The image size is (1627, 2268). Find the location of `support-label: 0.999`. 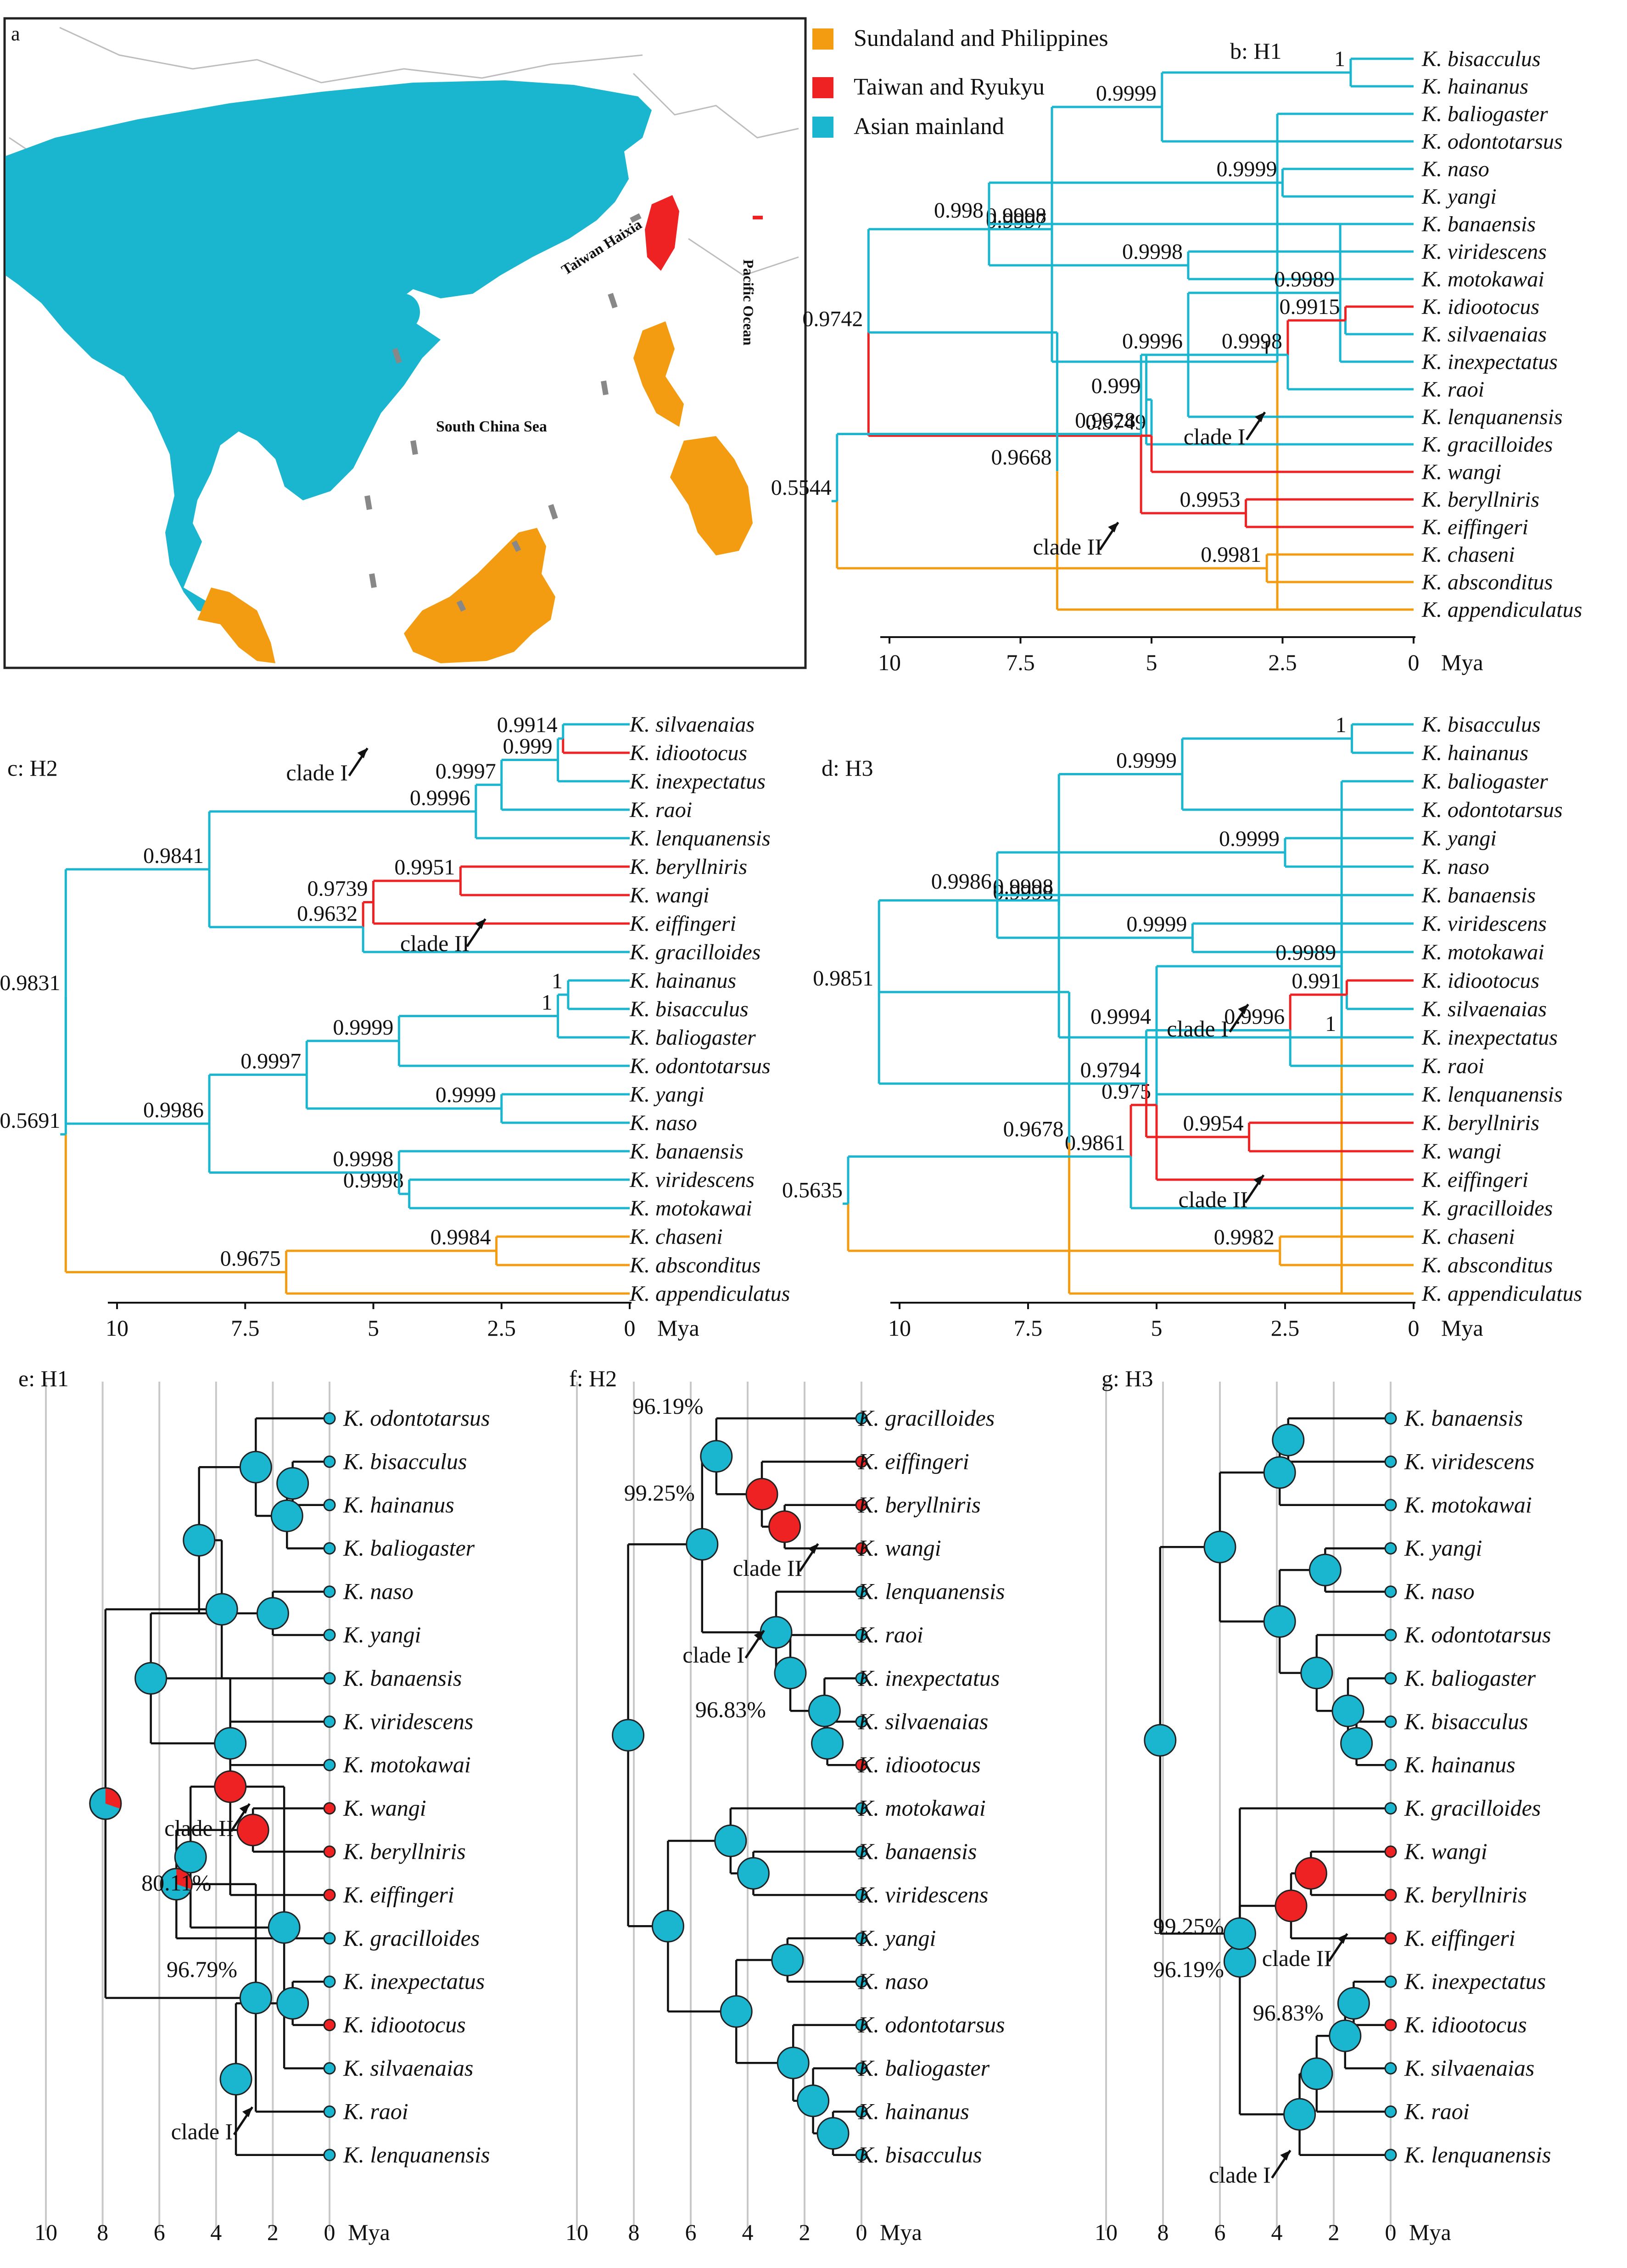

support-label: 0.999 is located at coordinates (1116, 386).